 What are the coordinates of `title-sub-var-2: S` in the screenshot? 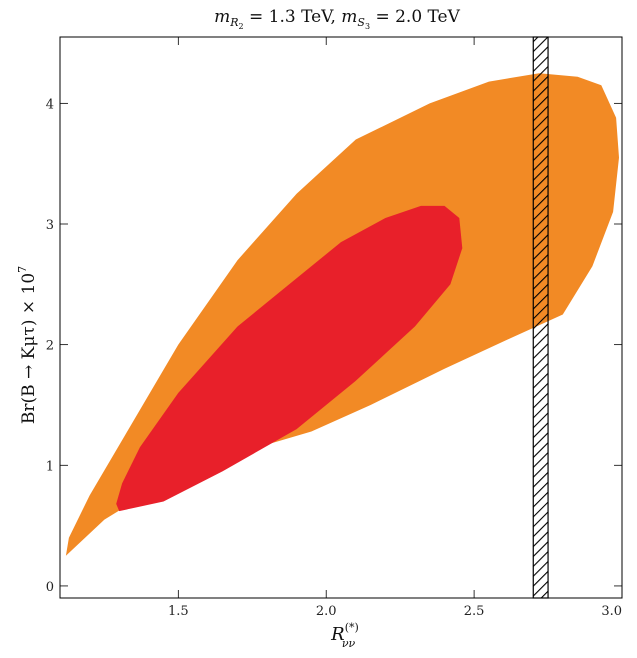 It's located at (361, 22).